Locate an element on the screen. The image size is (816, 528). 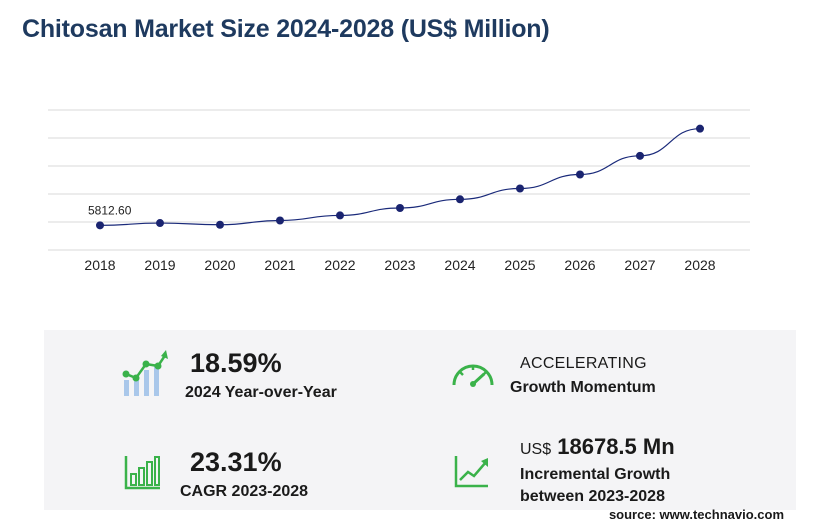
currency-prefix: US$ is located at coordinates (536, 449).